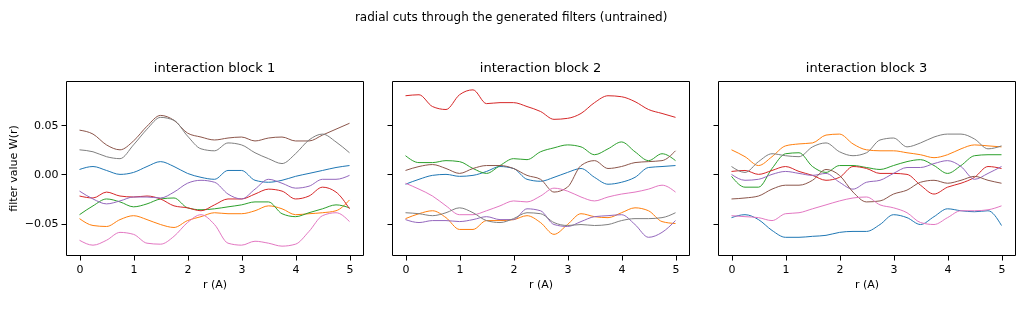 The width and height of the screenshot is (1030, 311). I want to click on text: radial cuts through the generated filters (untrained), so click(511, 16).